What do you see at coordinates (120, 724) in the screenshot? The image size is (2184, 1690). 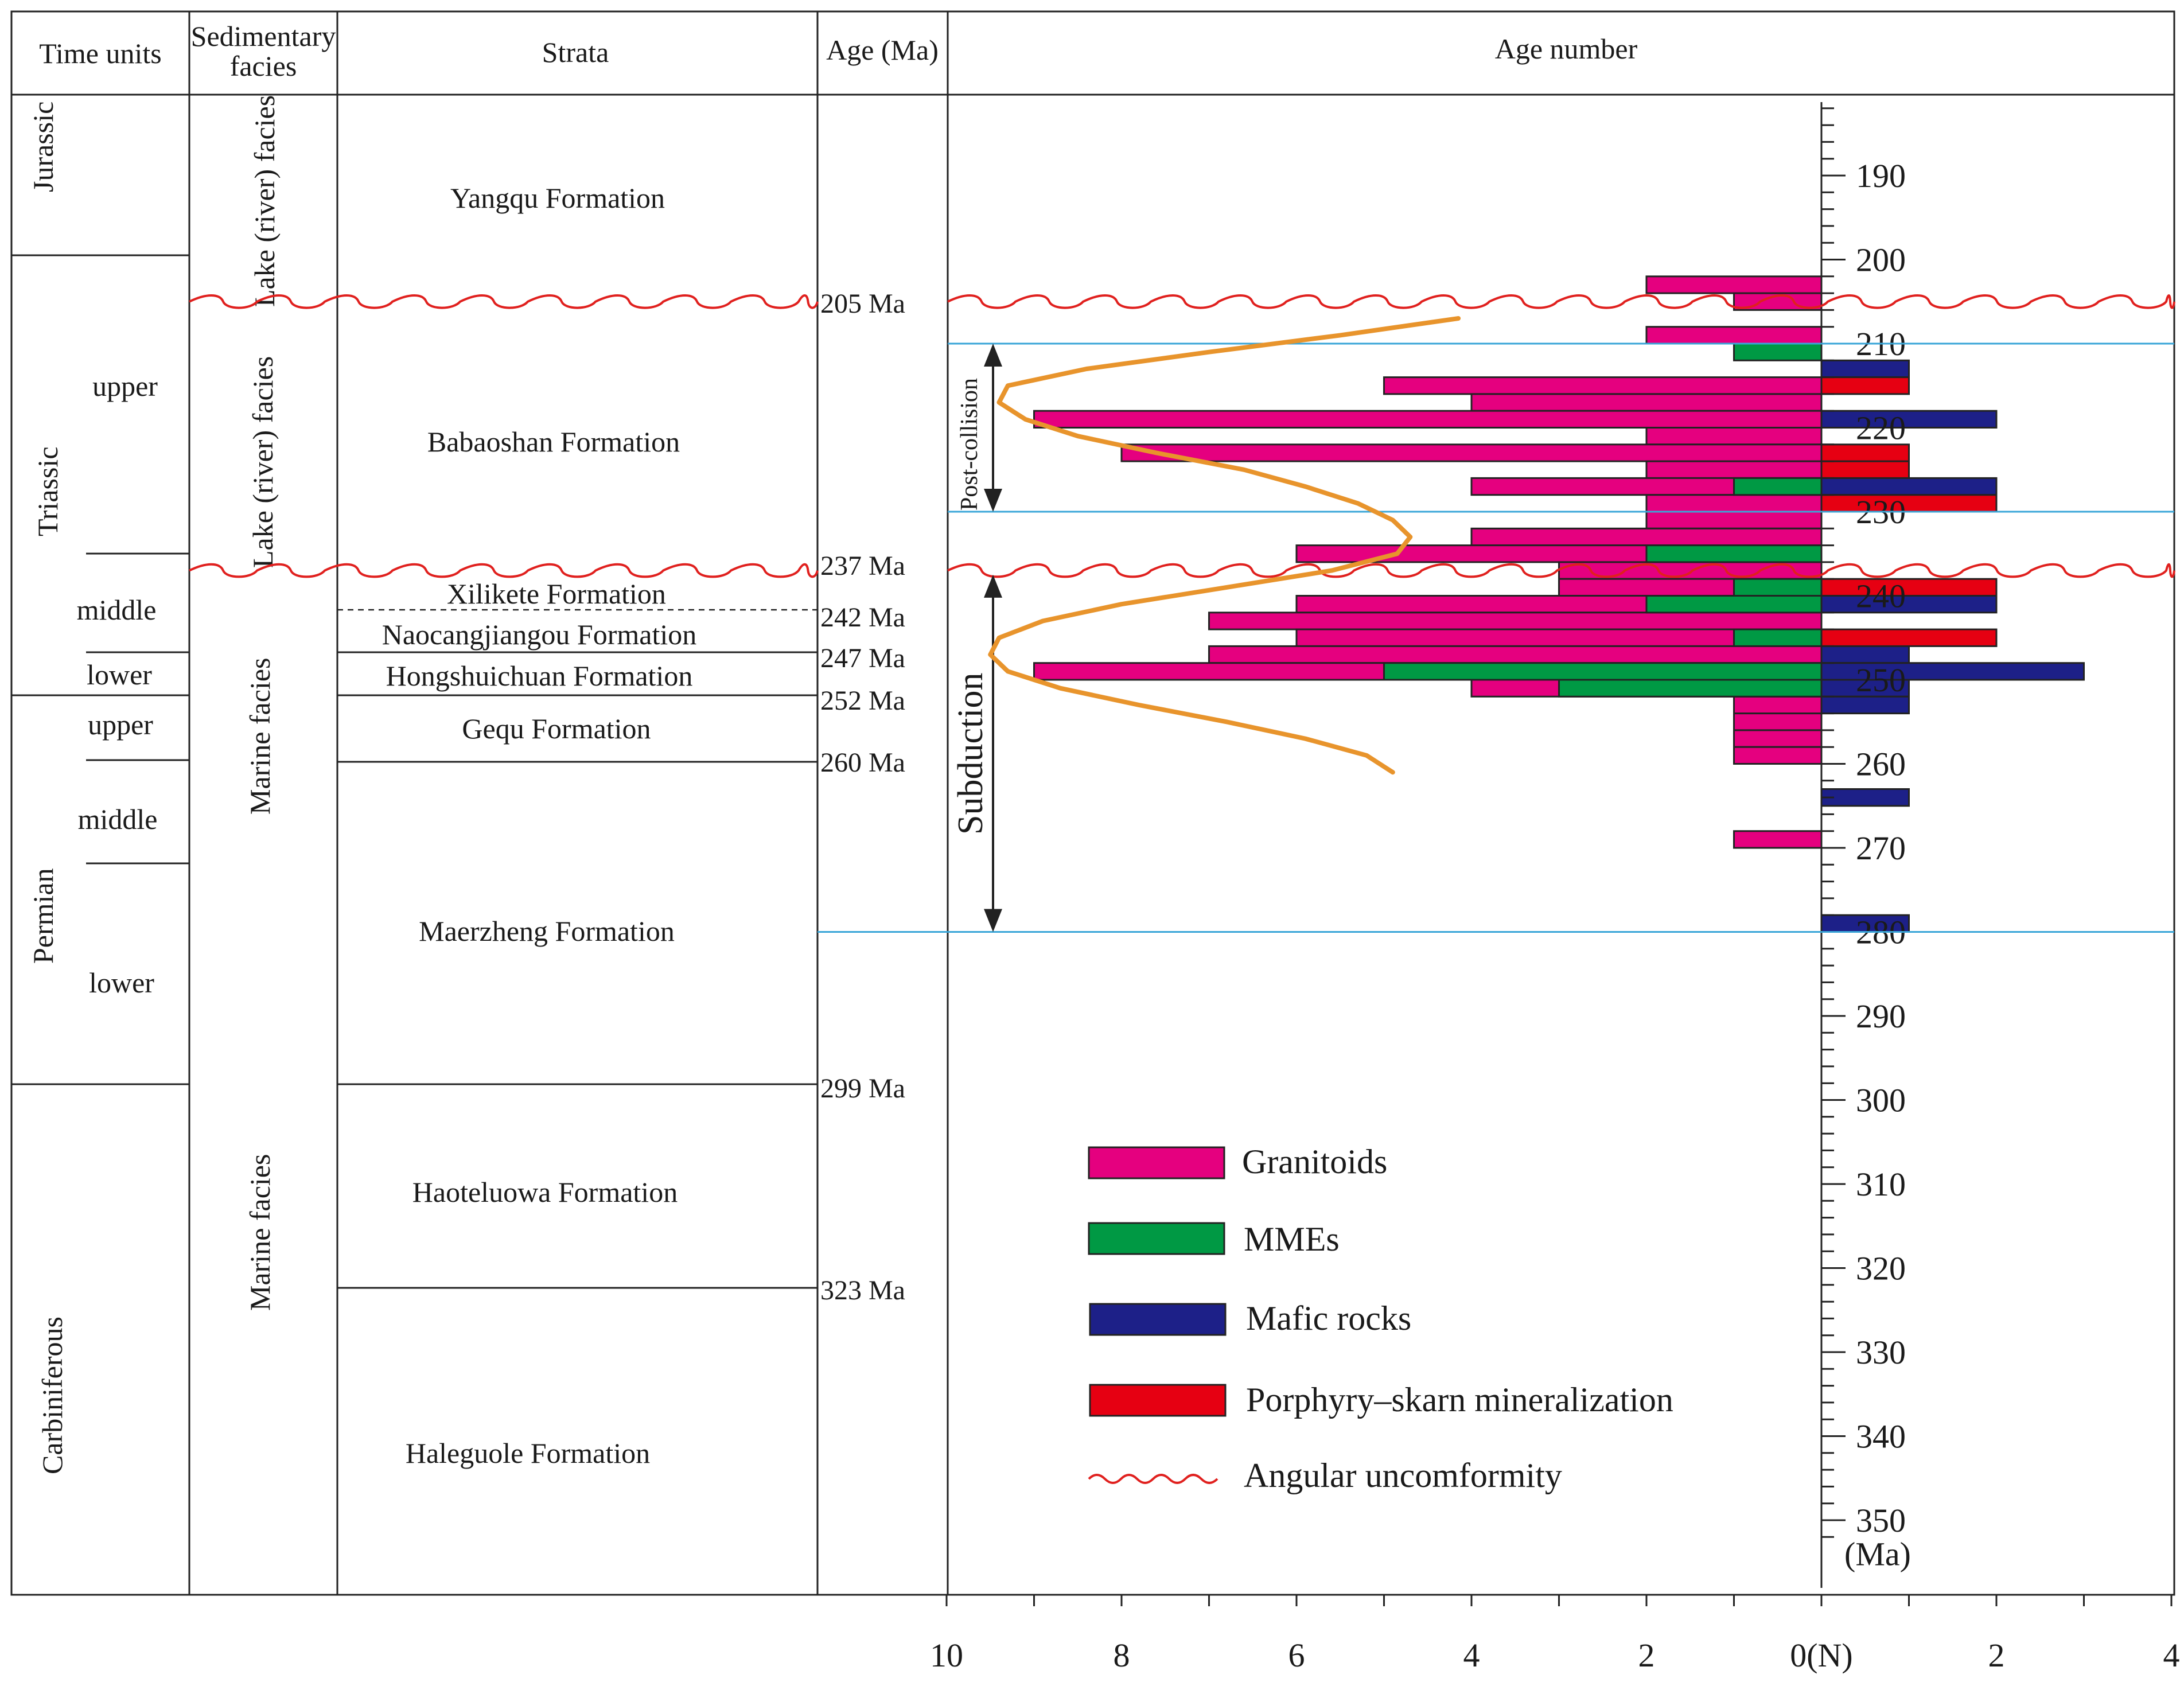 I see `epoch-permian-upper: upper` at bounding box center [120, 724].